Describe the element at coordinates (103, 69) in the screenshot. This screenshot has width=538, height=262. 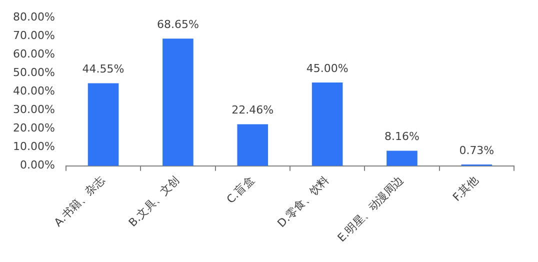
I see `data-label: 44.55%` at that location.